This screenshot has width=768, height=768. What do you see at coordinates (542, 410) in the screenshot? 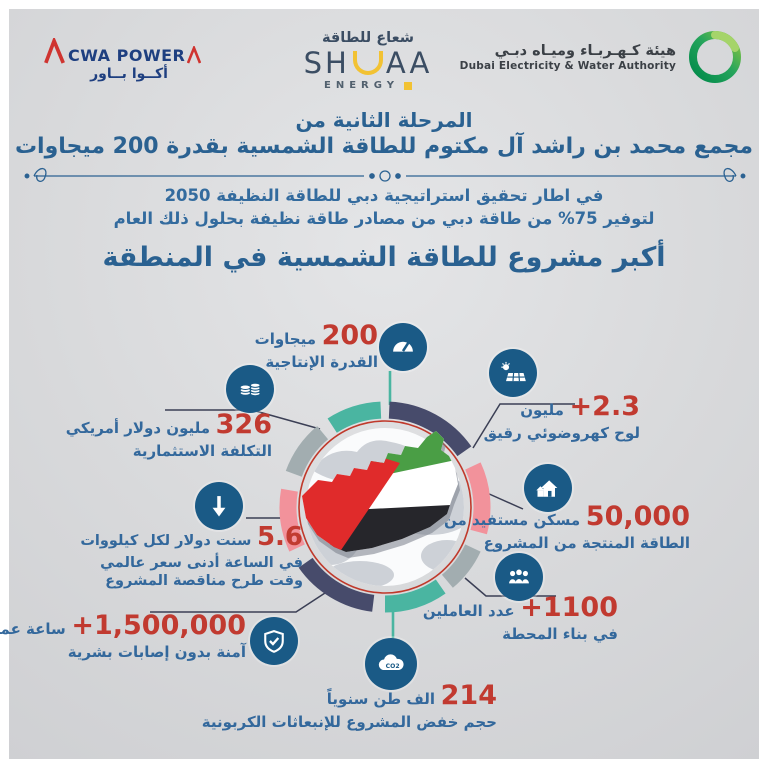
I see `stat-unit: مليون` at bounding box center [542, 410].